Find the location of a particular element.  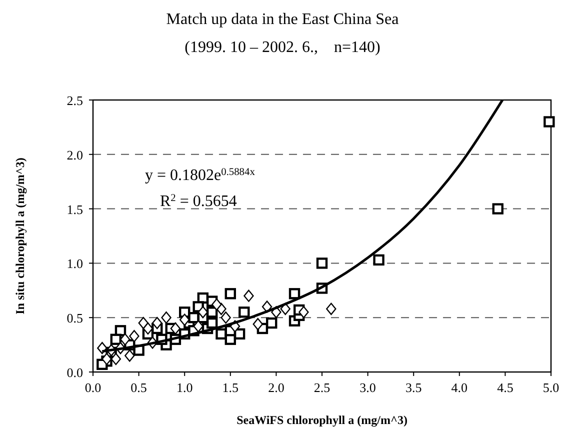

y-tick-label: 1.5 is located at coordinates (74, 209).